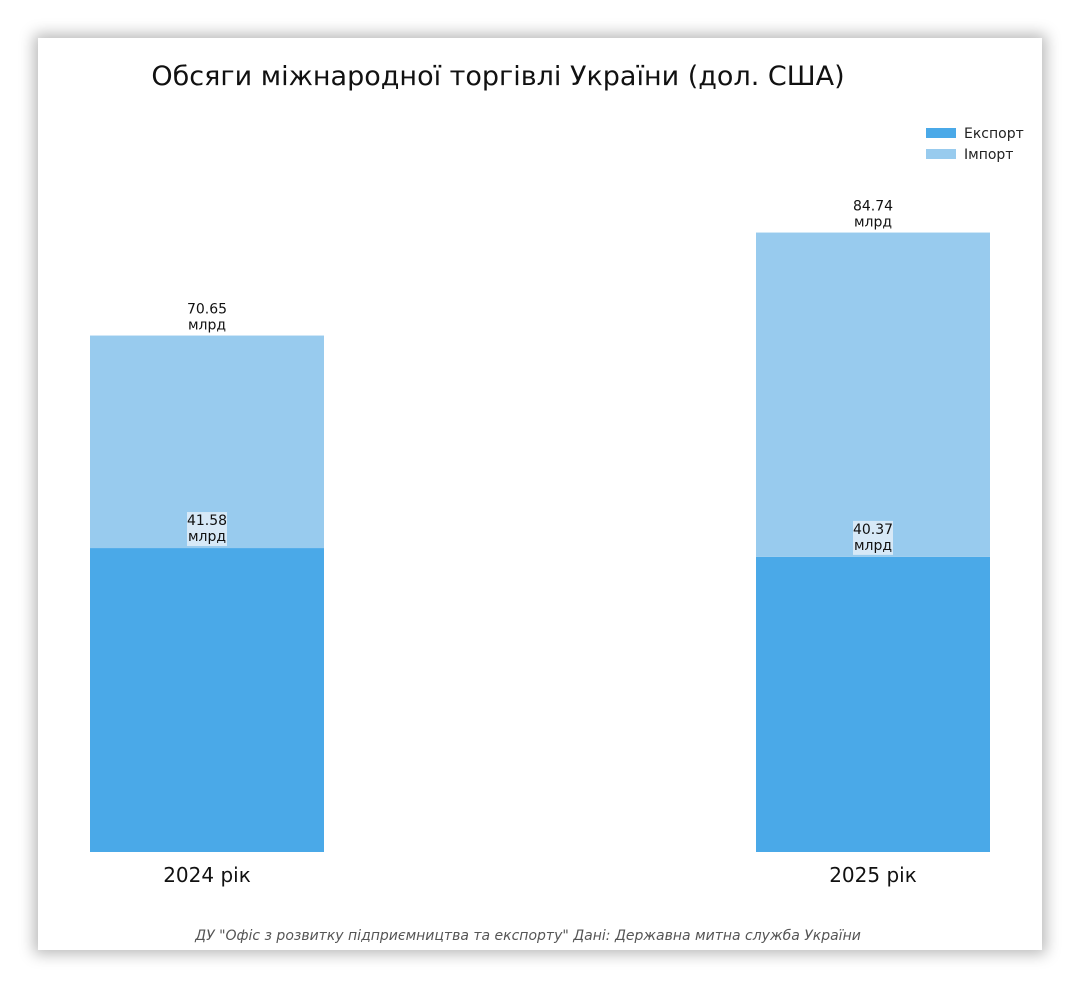  I want to click on bar-import-2025, so click(873, 394).